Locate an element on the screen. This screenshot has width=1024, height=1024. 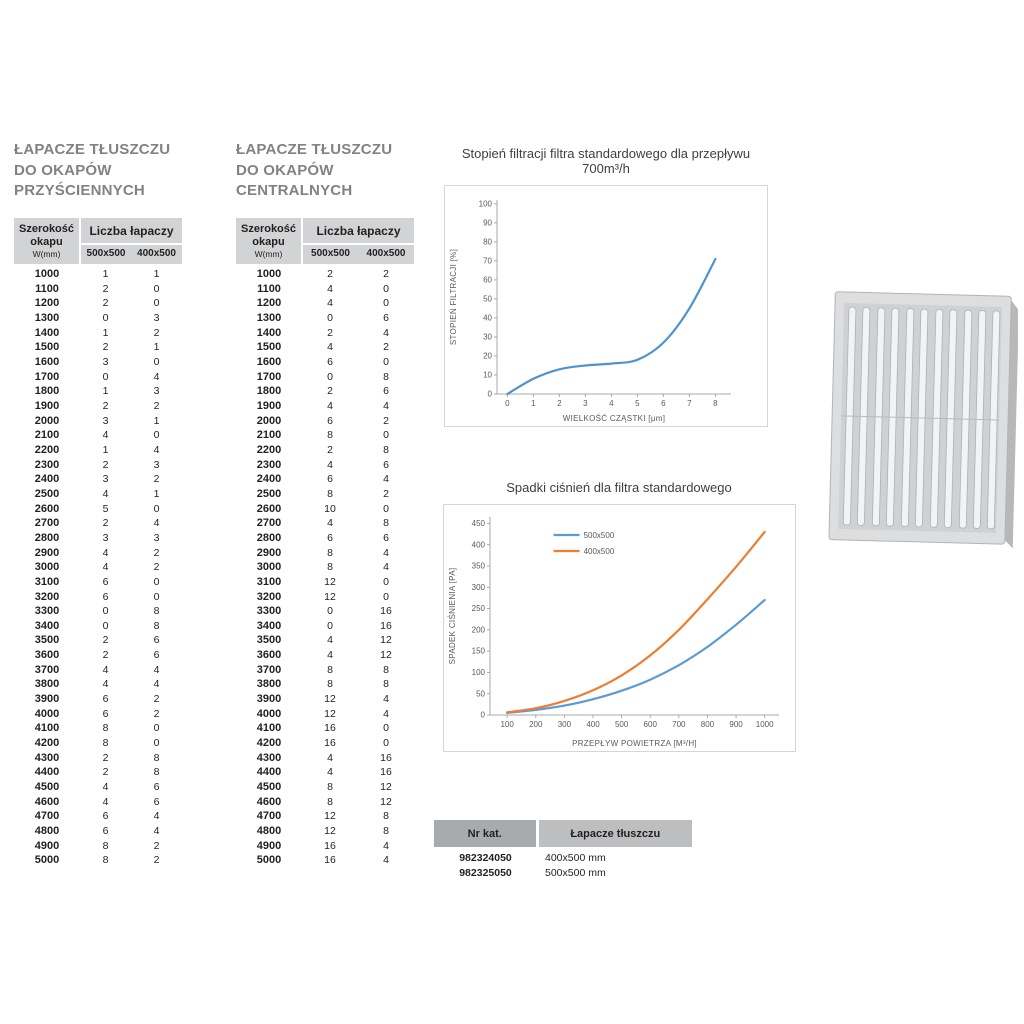
table-row: 2400 6 4 is located at coordinates (325, 479).